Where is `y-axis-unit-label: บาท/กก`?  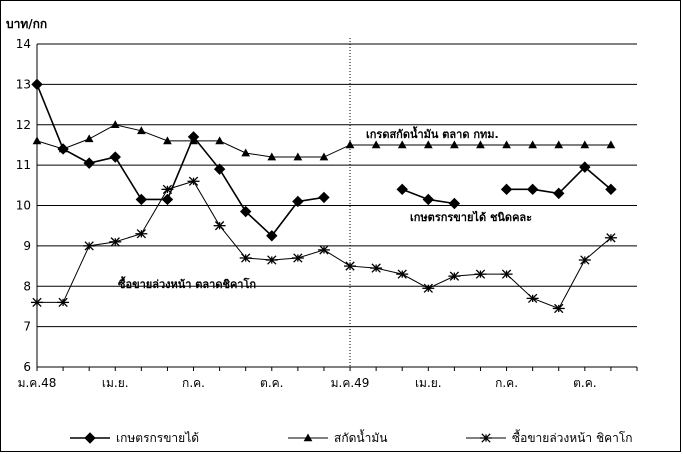
y-axis-unit-label: บาท/กก is located at coordinates (26, 24).